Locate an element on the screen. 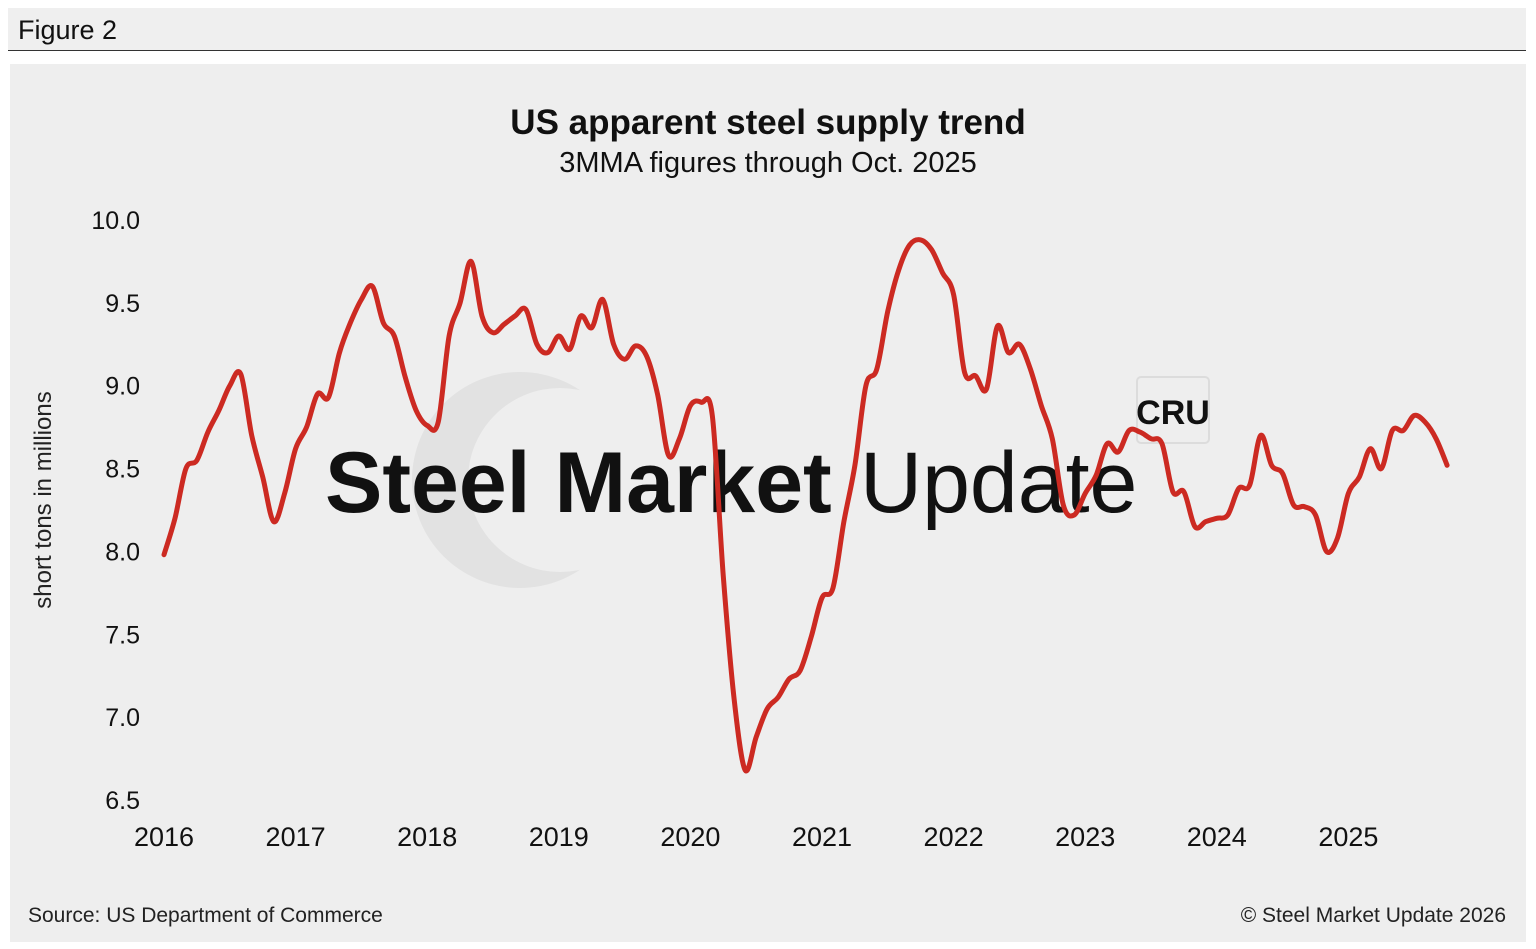 The width and height of the screenshot is (1536, 949). watermark-badge is located at coordinates (1173, 410).